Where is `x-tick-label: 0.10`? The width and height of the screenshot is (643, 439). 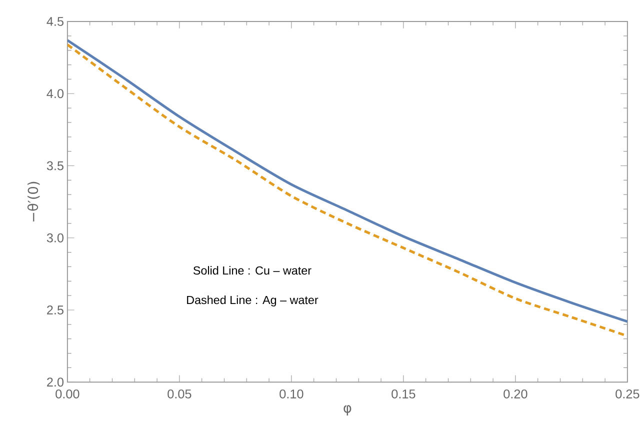 x-tick-label: 0.10 is located at coordinates (292, 394).